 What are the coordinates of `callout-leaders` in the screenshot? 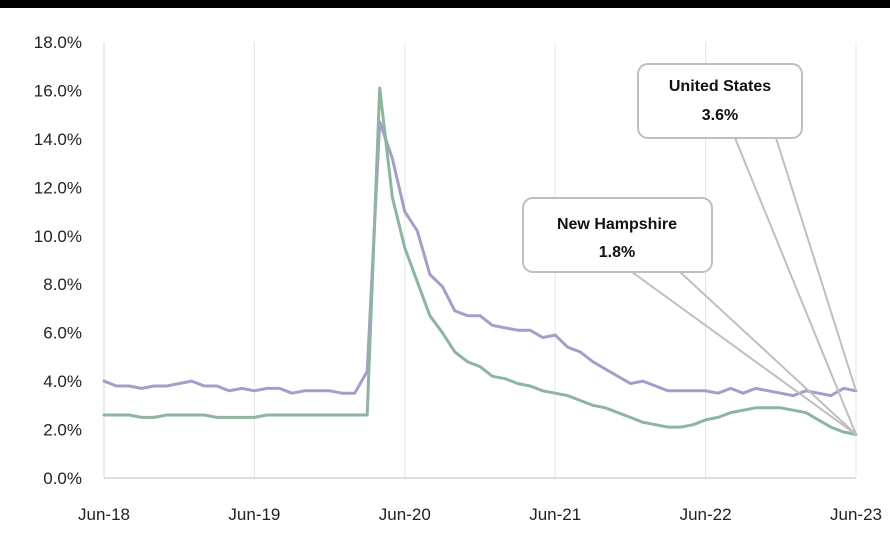 It's located at (744, 286).